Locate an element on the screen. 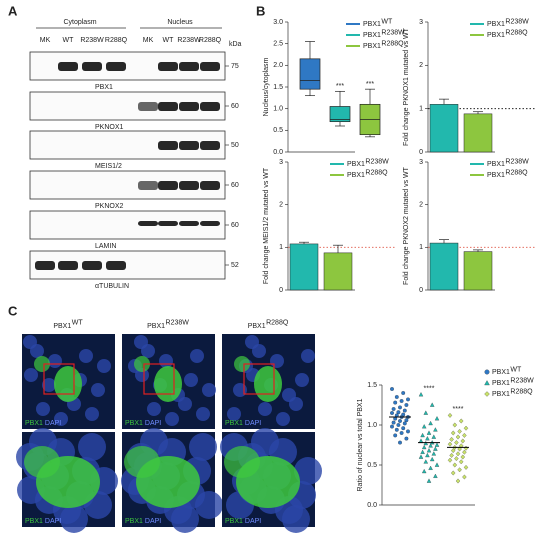  zoom-box is located at coordinates (159, 379).